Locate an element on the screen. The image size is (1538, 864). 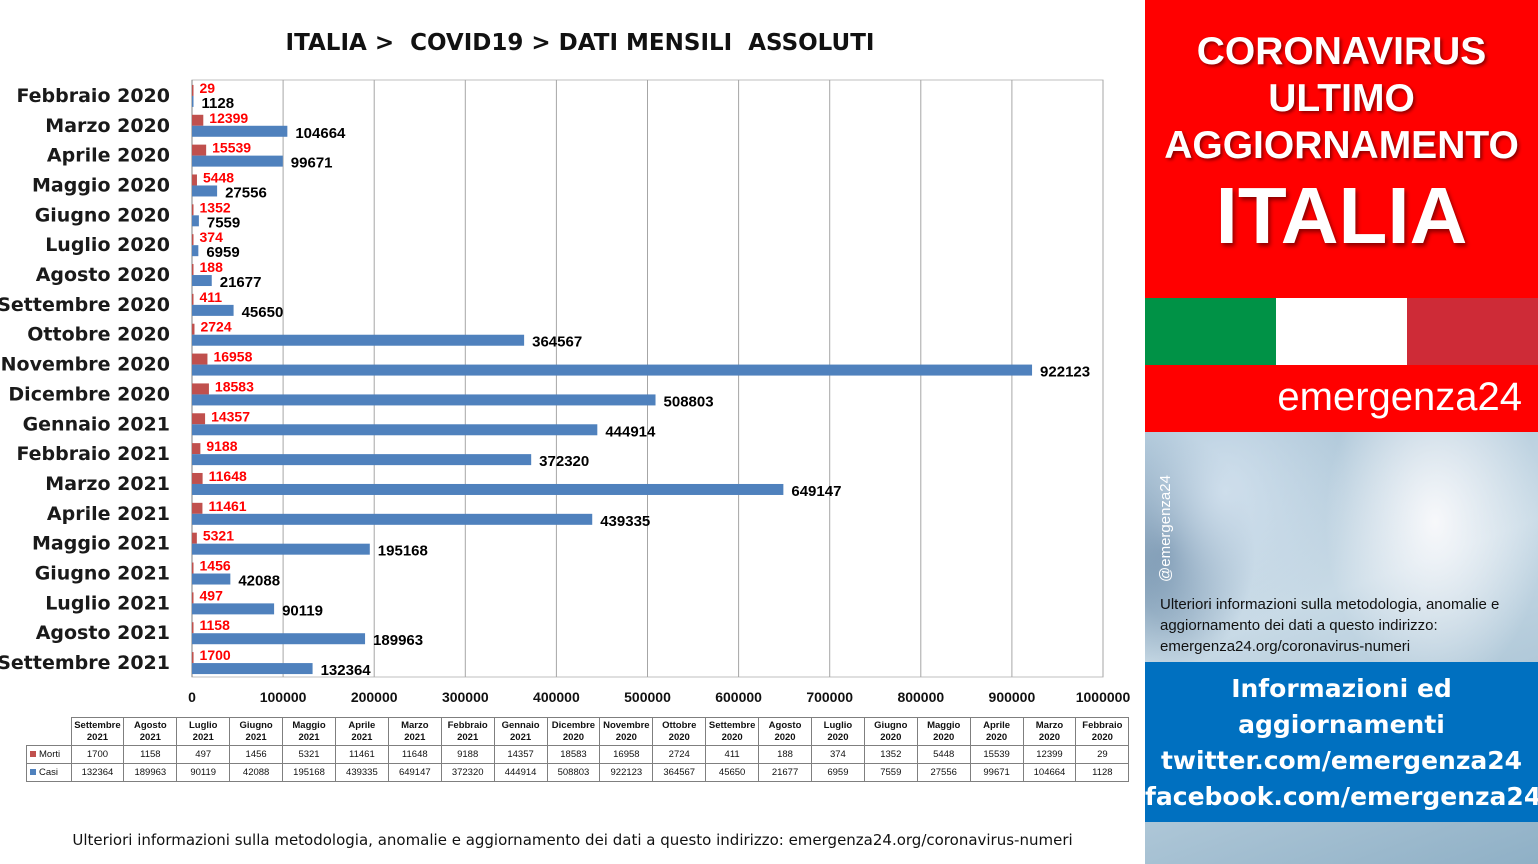
table-cell: 411 is located at coordinates (732, 754).